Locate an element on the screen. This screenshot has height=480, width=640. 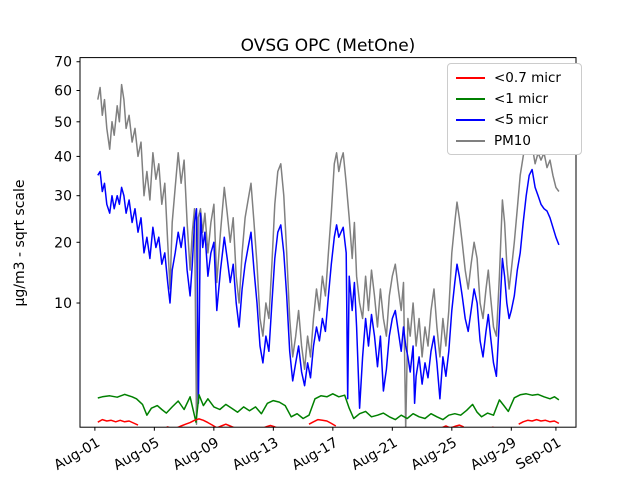
y-axis-label: µg/m3 - sqrt scale is located at coordinates (20, 243).